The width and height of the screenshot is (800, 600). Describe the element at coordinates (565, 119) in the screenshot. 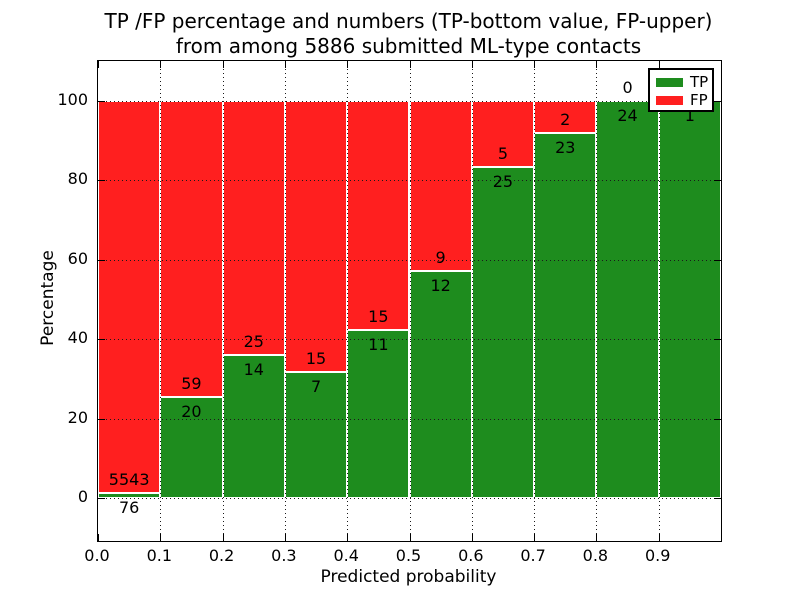

I see `fp-count-label: 2` at that location.